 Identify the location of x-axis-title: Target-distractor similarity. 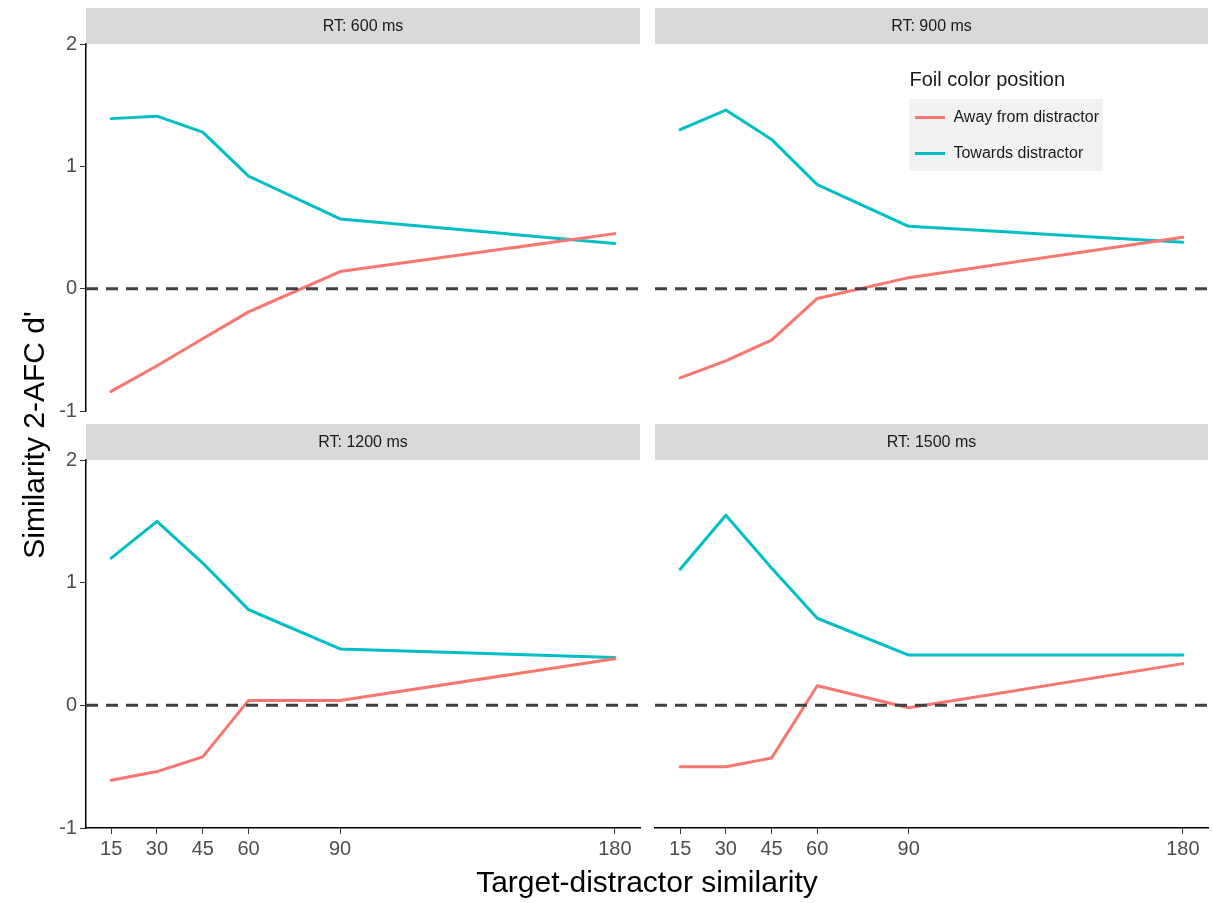
(647, 882).